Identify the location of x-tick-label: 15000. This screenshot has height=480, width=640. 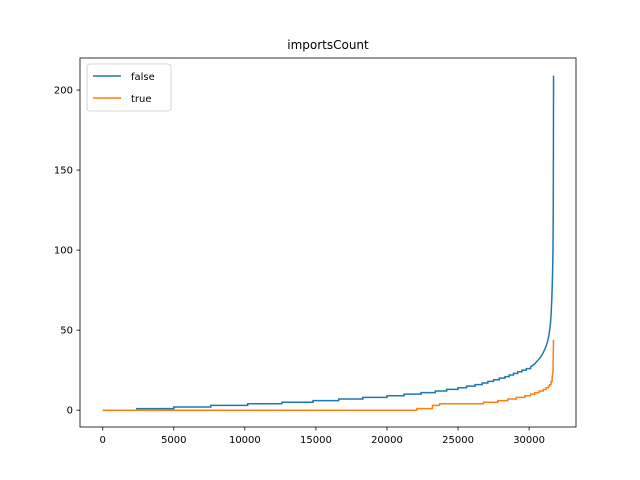
(316, 440).